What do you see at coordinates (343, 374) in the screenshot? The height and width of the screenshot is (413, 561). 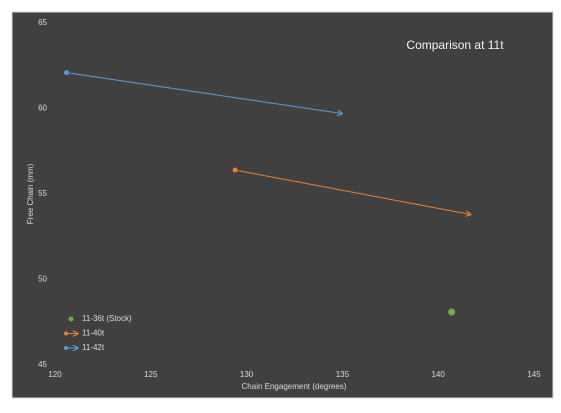 I see `x-tick-label: 135` at bounding box center [343, 374].